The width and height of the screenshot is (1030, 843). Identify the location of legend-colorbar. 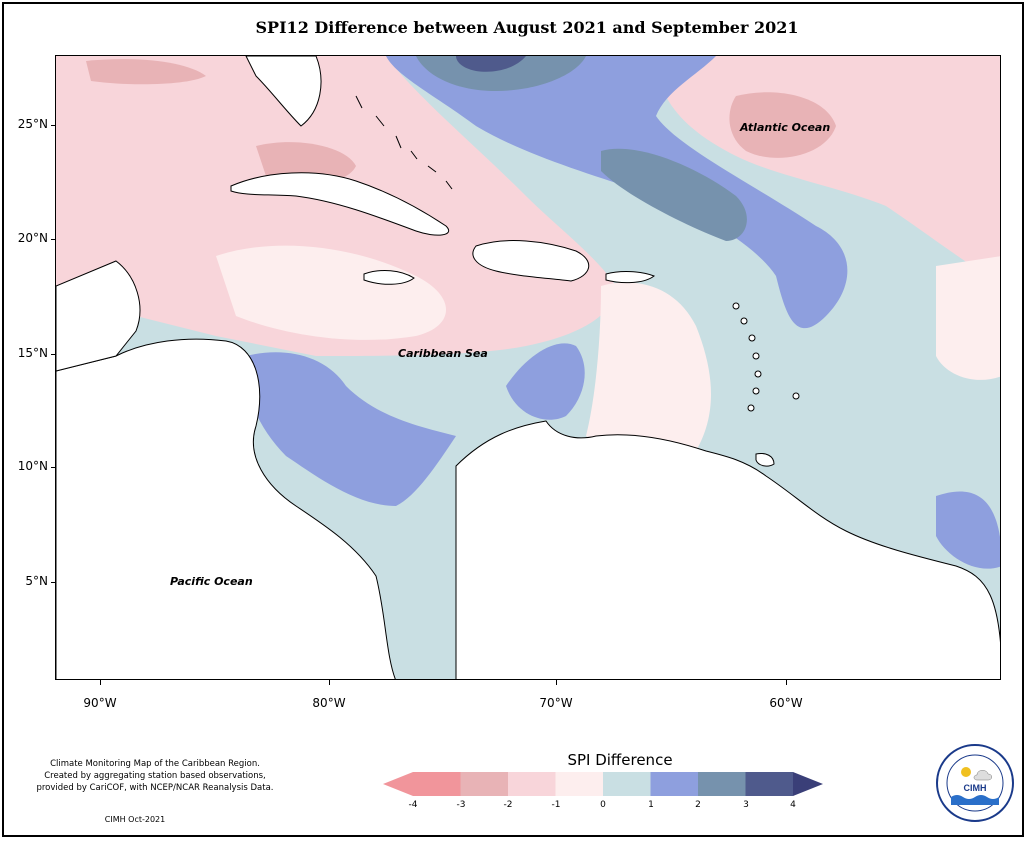
(603, 784).